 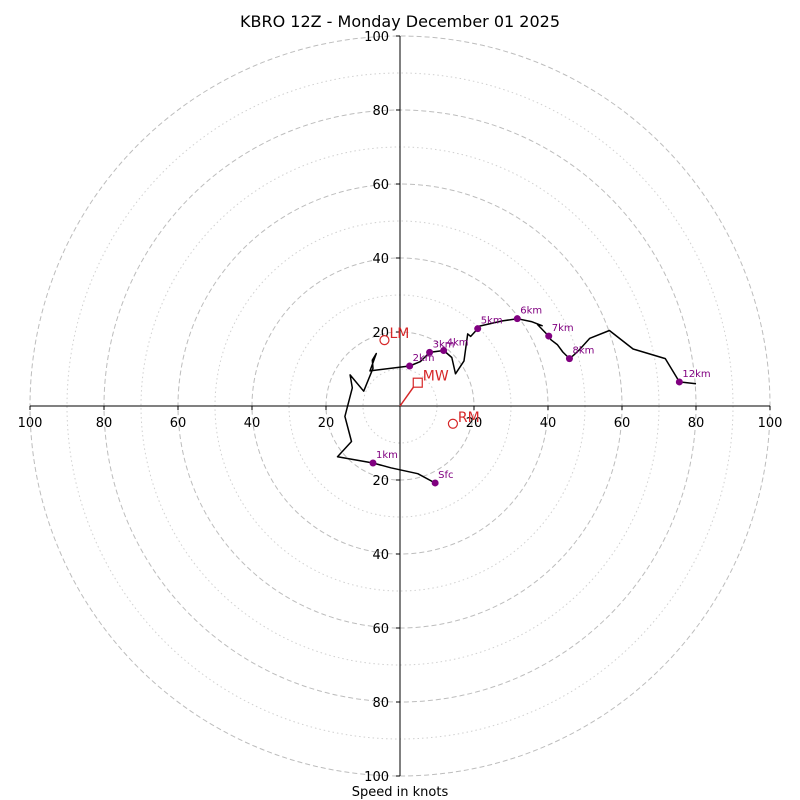 I want to click on mean-wind-arrow, so click(x=407, y=396).